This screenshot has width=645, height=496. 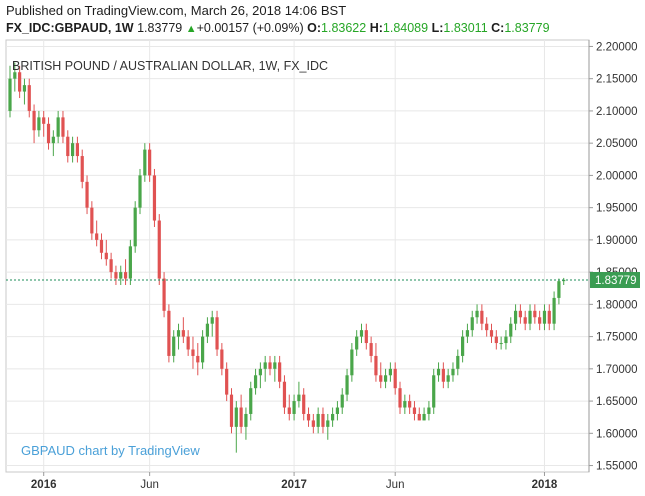 What do you see at coordinates (44, 485) in the screenshot?
I see `x-tick-label: 2016` at bounding box center [44, 485].